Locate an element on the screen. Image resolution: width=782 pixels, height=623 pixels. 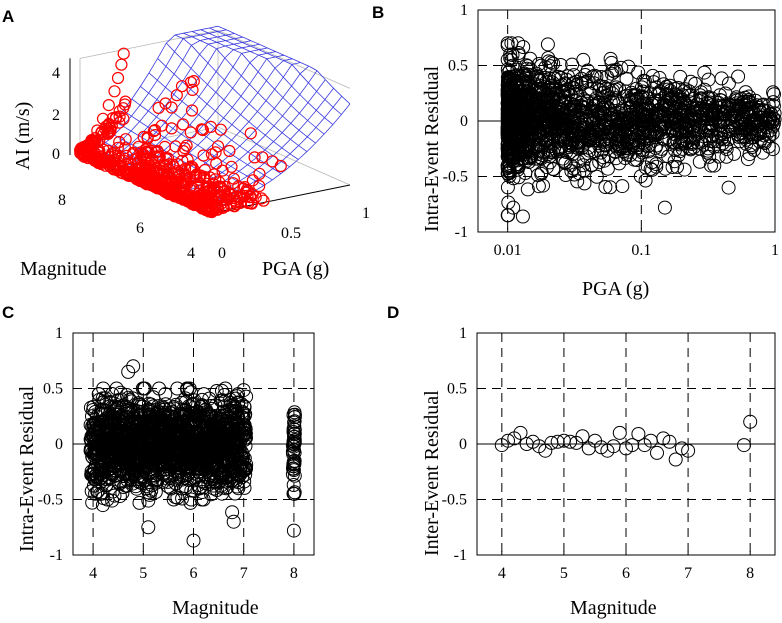
panel-a-box-edge is located at coordinates (284, 59).